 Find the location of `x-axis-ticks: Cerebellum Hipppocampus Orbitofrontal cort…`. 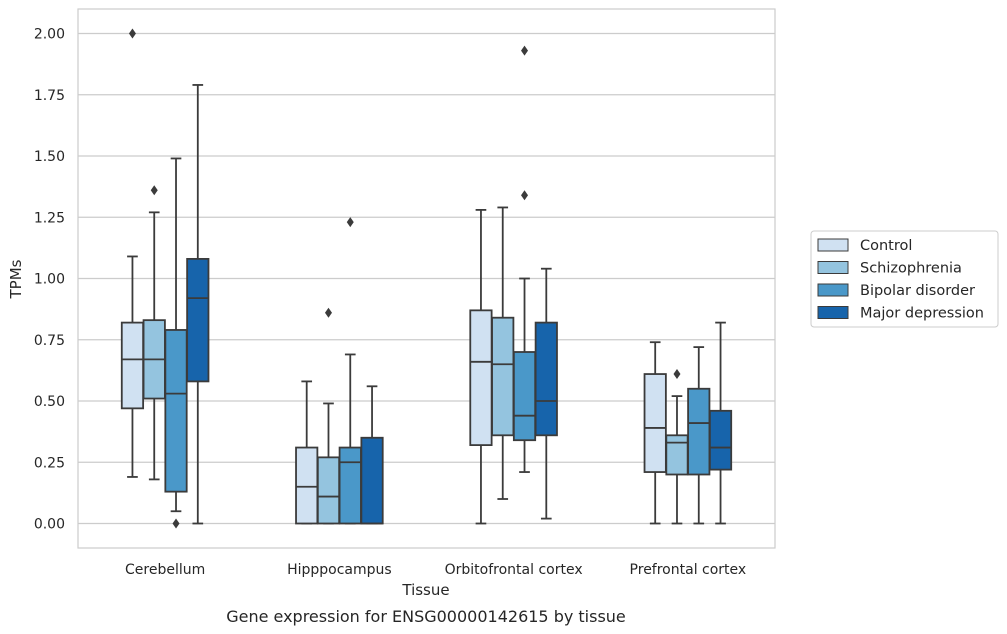

x-axis-ticks: Cerebellum Hipppocampus Orbitofrontal cort… is located at coordinates (435, 570).